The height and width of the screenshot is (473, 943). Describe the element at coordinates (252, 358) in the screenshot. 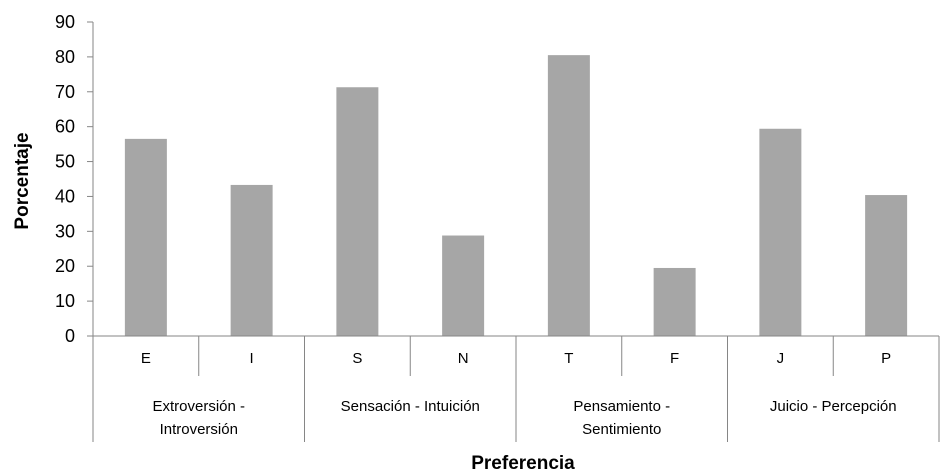

I see `category-label: I` at that location.